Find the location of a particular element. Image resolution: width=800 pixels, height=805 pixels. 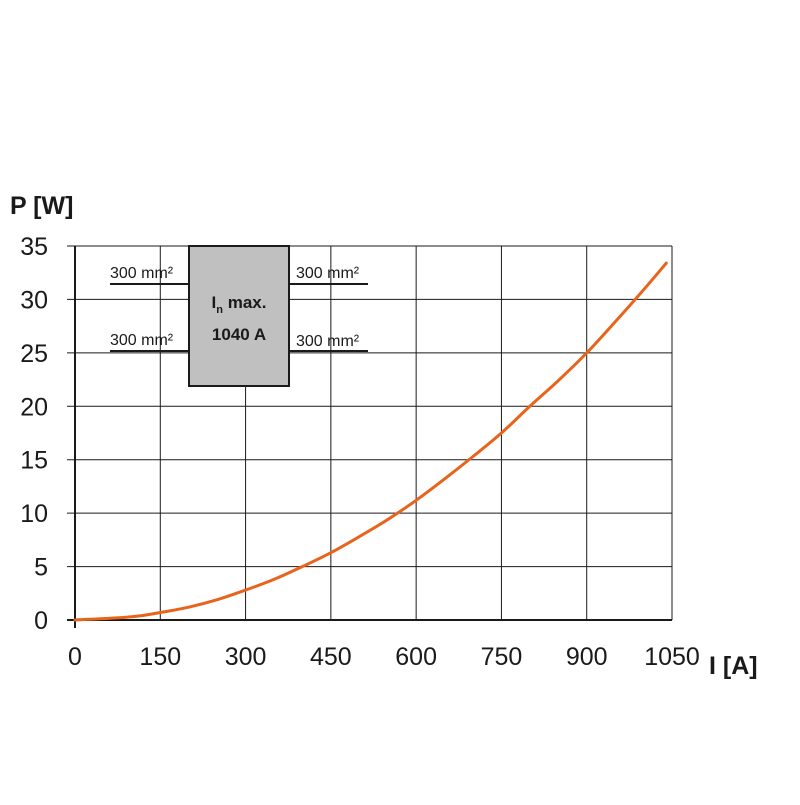

y-tick-label: 10 is located at coordinates (34, 514).